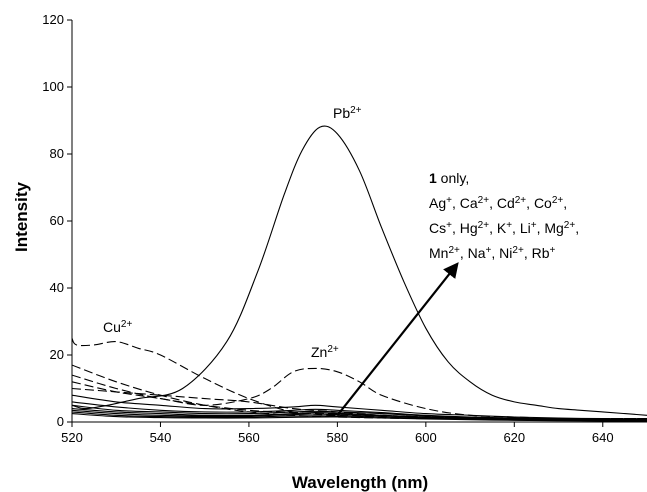  What do you see at coordinates (449, 178) in the screenshot?
I see `label-only: 1 only,` at bounding box center [449, 178].